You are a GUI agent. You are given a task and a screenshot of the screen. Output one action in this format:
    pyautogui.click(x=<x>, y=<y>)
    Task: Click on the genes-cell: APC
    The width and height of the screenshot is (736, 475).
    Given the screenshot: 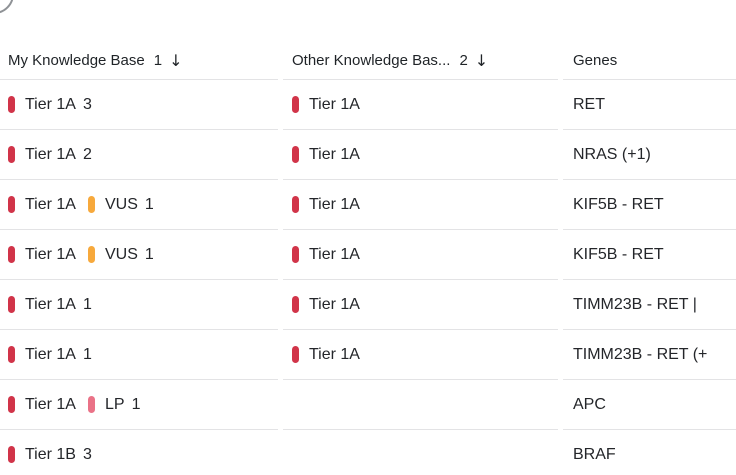 What is the action you would take?
    pyautogui.click(x=649, y=405)
    